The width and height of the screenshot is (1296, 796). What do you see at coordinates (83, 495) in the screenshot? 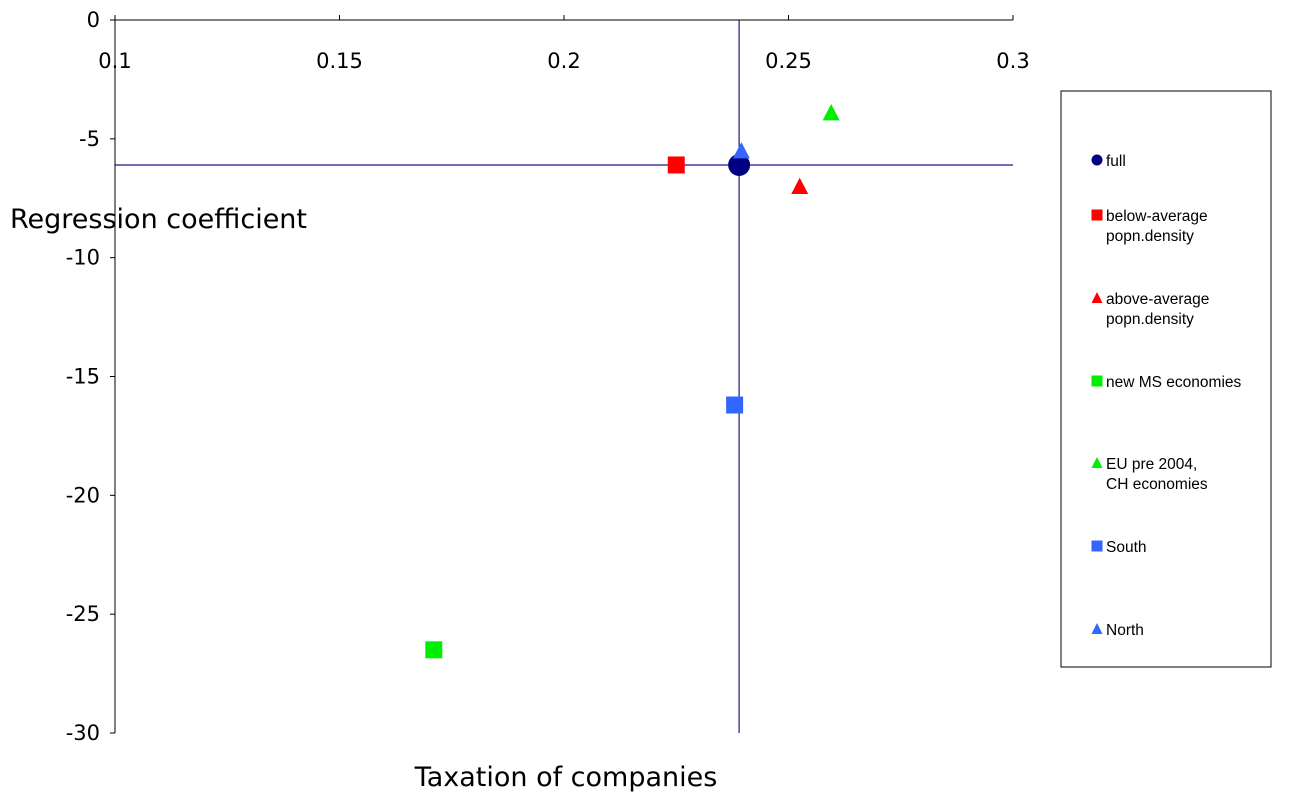
I see `y-tick-label: -20` at bounding box center [83, 495].